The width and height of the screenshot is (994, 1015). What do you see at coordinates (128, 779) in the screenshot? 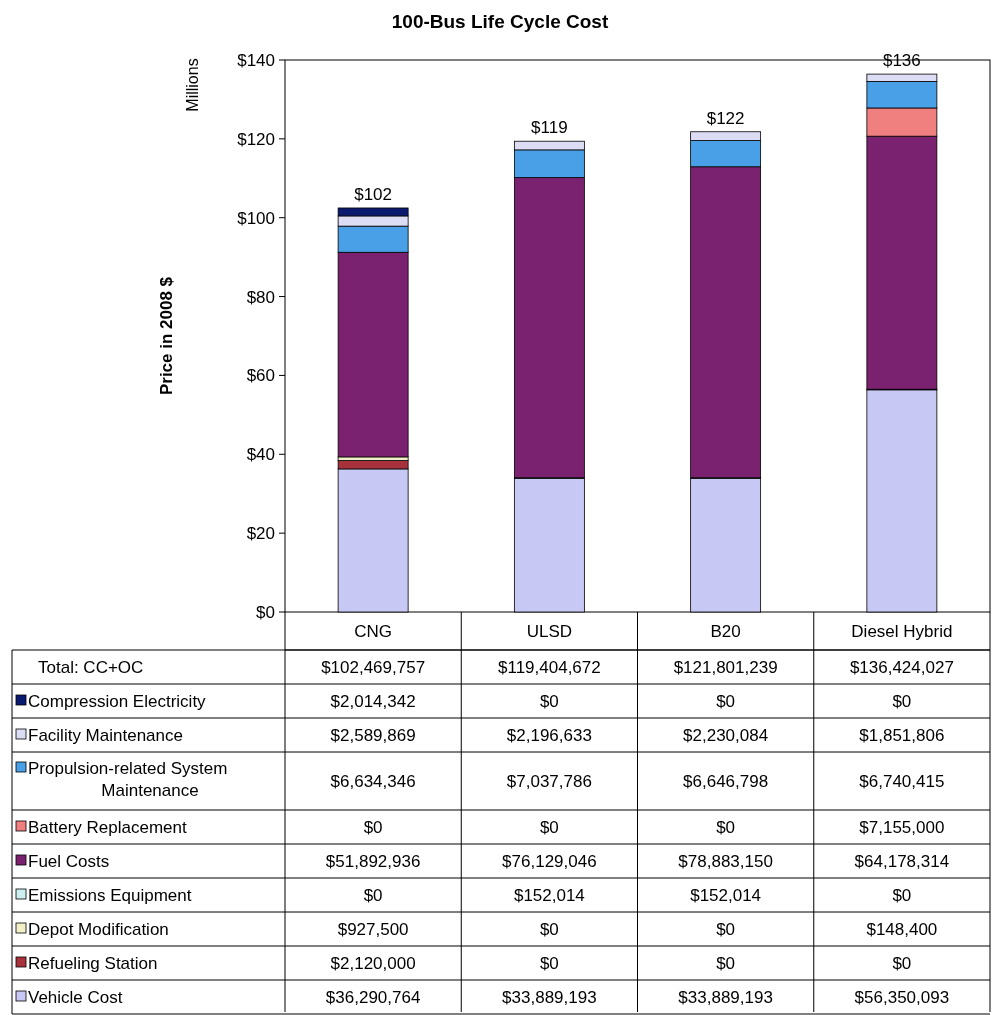
I see `legend-label: Propulsion-related System Maintenance` at bounding box center [128, 779].